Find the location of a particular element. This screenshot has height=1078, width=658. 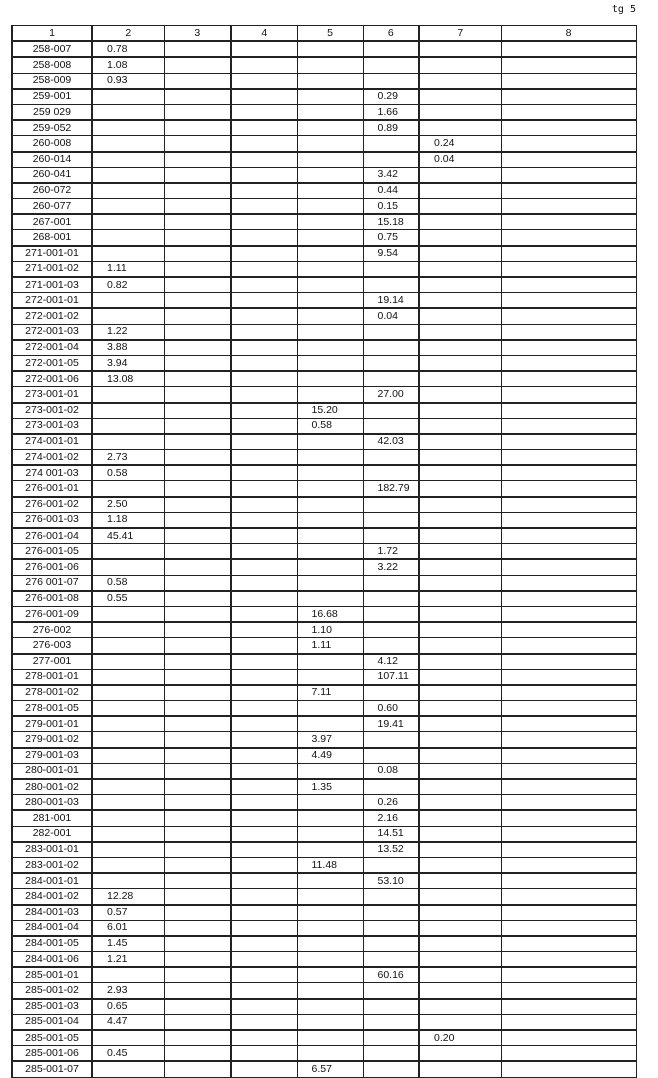

value-cell-col-2: 45.41 is located at coordinates (128, 536).